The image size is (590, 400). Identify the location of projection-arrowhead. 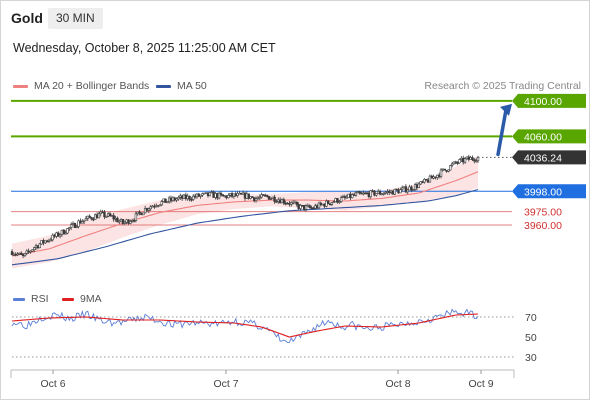
(506, 109).